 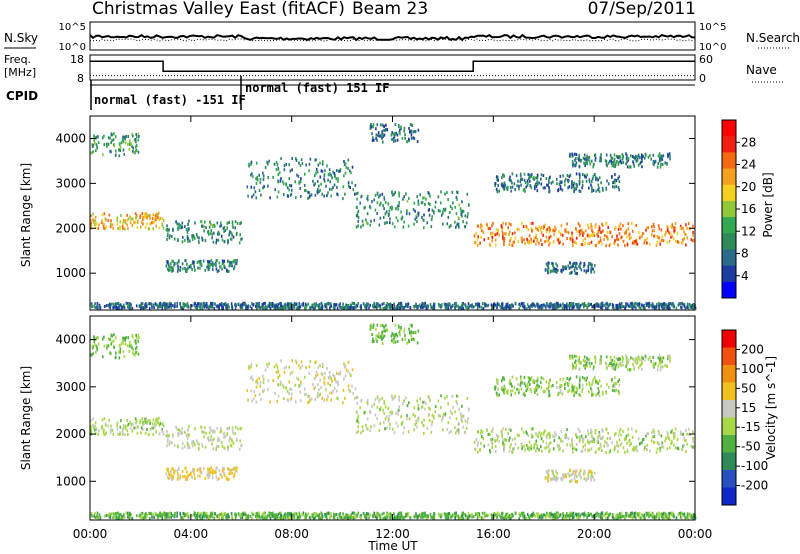 I want to click on nave-label: Nave, so click(x=761, y=70).